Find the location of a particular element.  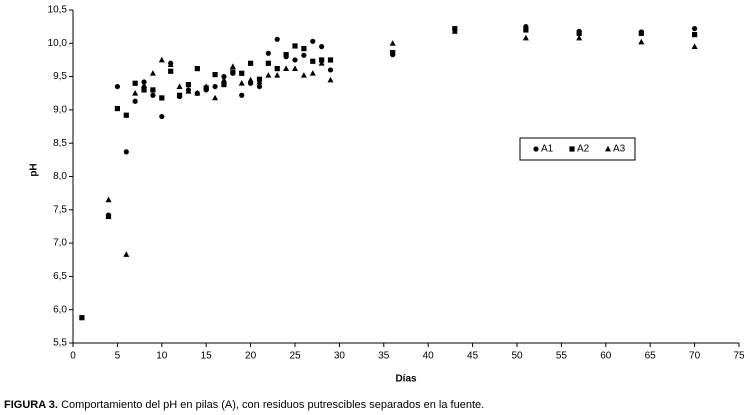

x-tick-label: 60 is located at coordinates (606, 356).